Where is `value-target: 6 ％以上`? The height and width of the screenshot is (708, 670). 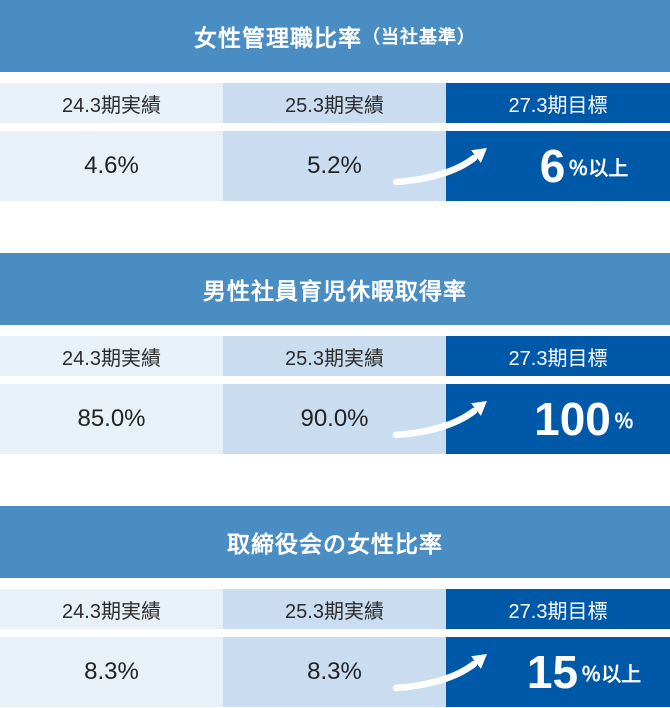
value-target: 6 ％以上 is located at coordinates (558, 166).